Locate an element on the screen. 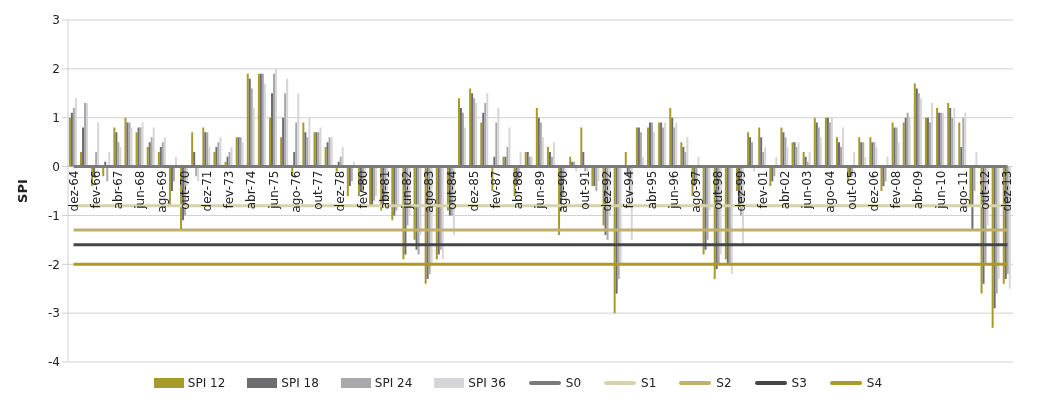 The height and width of the screenshot is (408, 1041). x-tick-label: jun-82 is located at coordinates (407, 190).